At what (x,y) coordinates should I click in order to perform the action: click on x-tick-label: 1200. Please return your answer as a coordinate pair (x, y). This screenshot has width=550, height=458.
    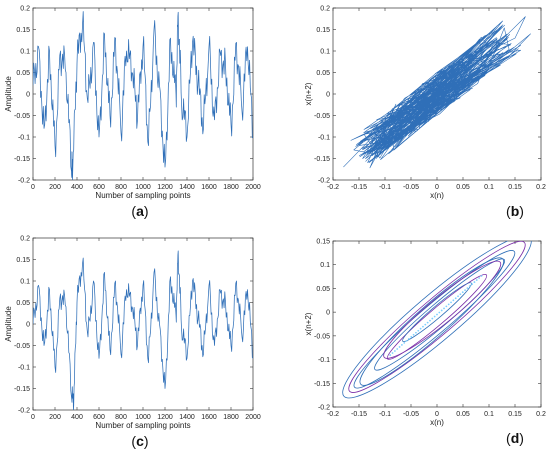
    Looking at the image, I should click on (165, 187).